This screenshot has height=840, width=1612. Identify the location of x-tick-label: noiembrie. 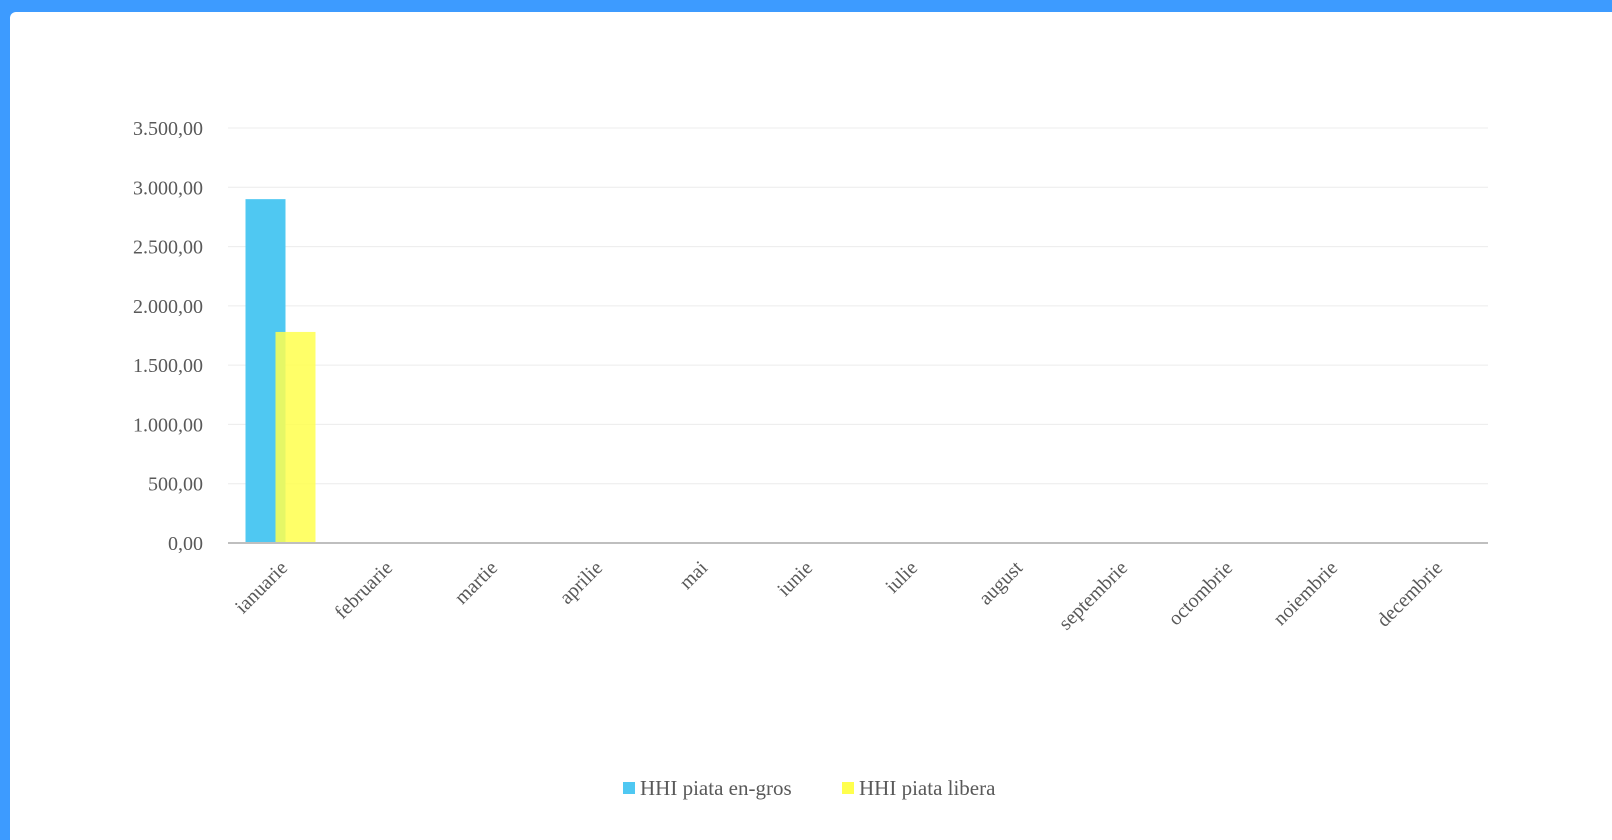
(1305, 593).